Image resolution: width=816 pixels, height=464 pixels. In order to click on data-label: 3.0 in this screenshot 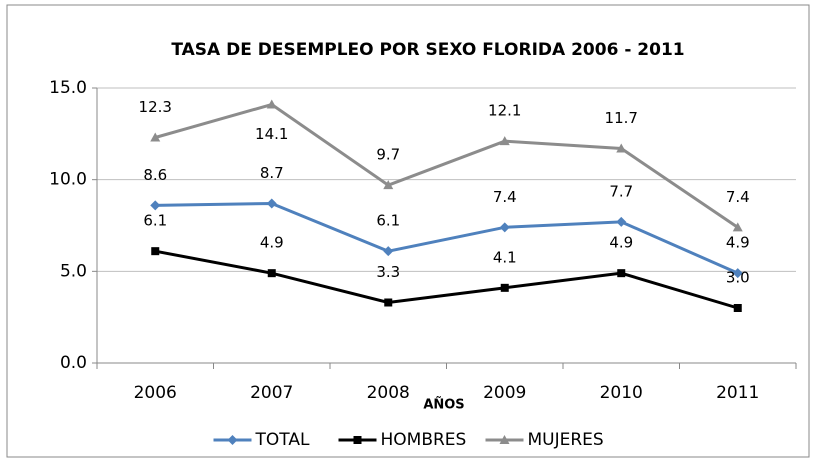, I will do `click(738, 278)`.